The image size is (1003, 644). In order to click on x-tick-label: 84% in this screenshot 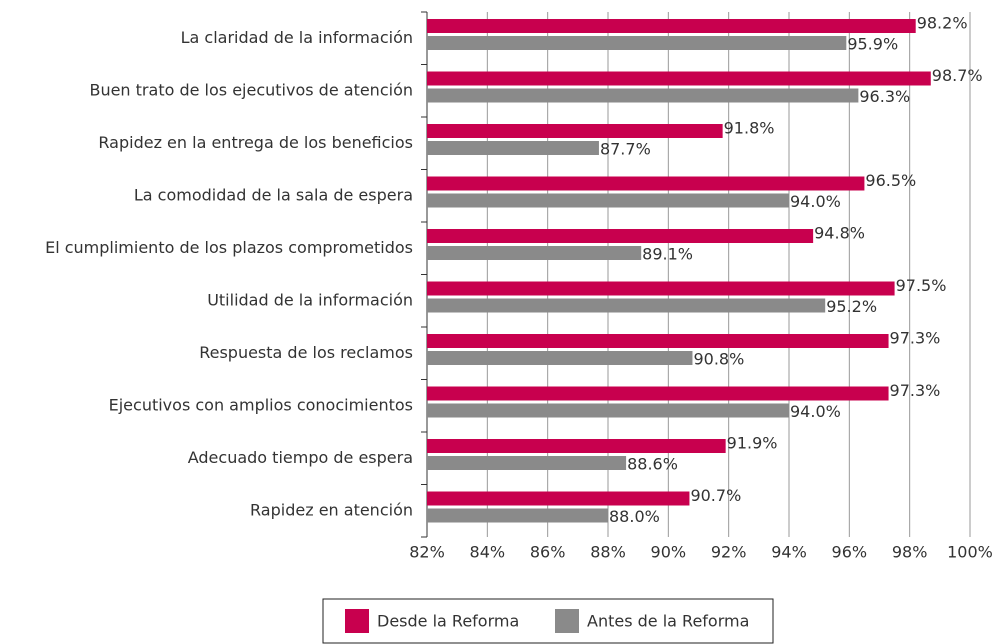, I will do `click(488, 552)`.